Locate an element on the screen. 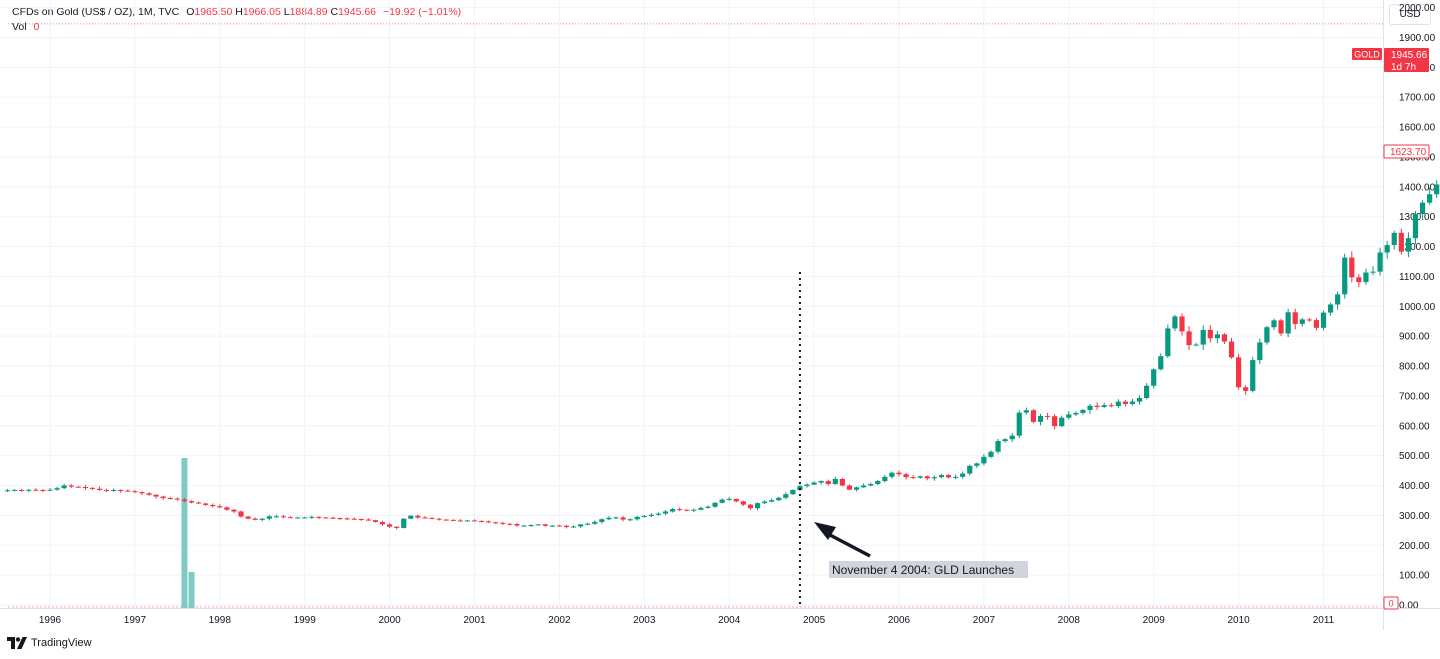 This screenshot has height=659, width=1440. y-tick-label: 0.00 is located at coordinates (1409, 606).